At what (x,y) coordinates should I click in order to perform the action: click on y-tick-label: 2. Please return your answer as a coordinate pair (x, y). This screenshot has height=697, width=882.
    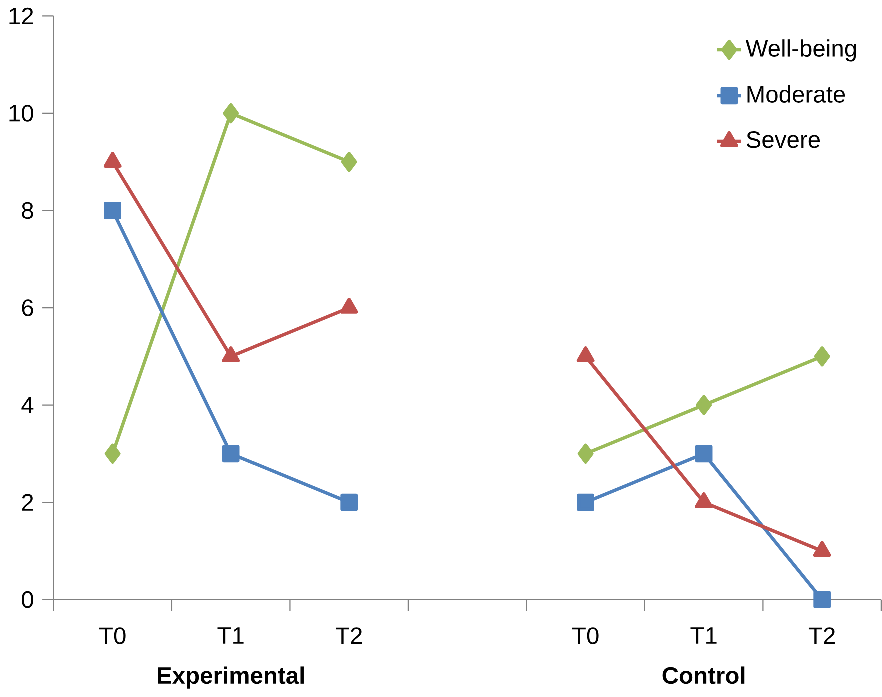
    Looking at the image, I should click on (28, 502).